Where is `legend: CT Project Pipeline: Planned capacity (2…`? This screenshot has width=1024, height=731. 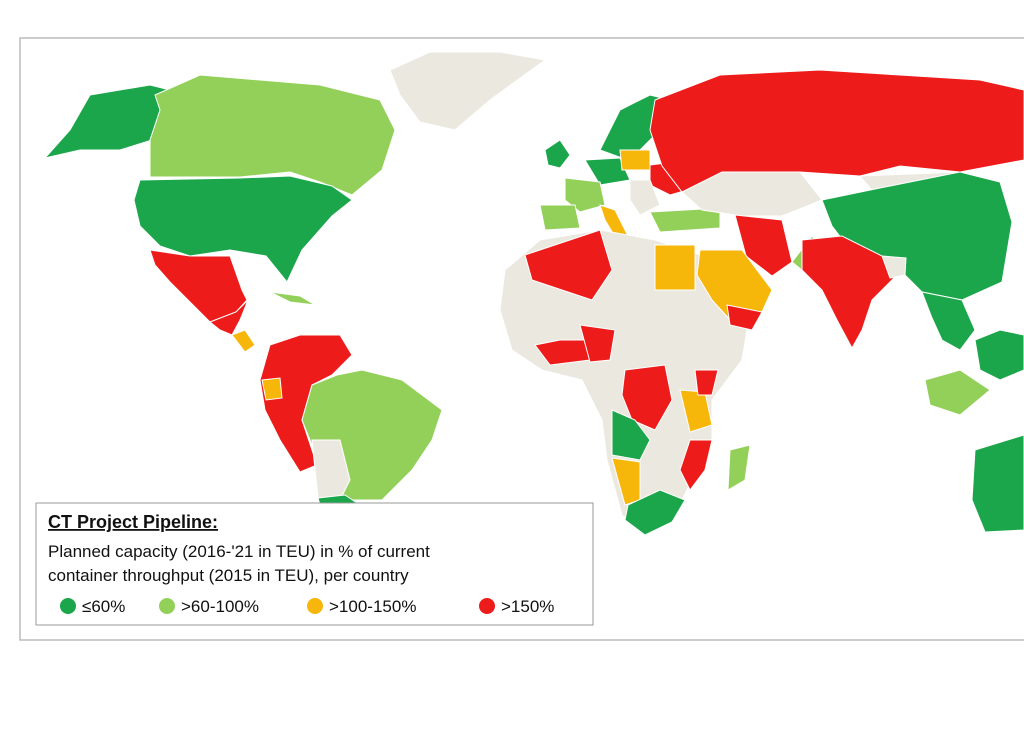 legend: CT Project Pipeline: Planned capacity (2… is located at coordinates (314, 564).